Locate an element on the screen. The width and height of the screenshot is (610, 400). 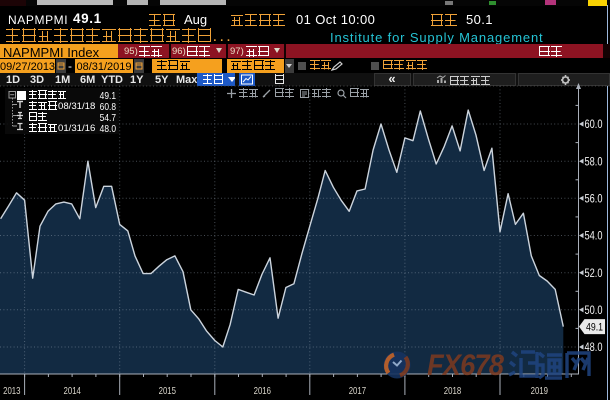
svg-text: 48.0 is located at coordinates (594, 347).